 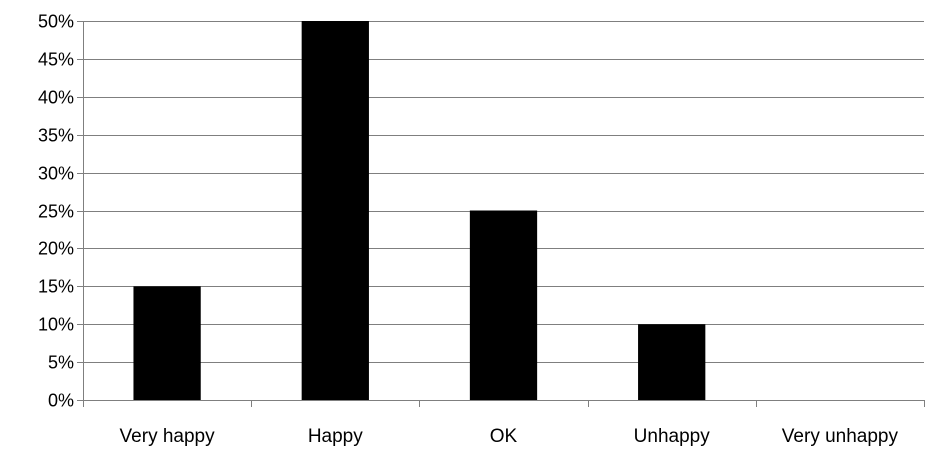 I want to click on x-tick-label: Happy, so click(x=335, y=436).